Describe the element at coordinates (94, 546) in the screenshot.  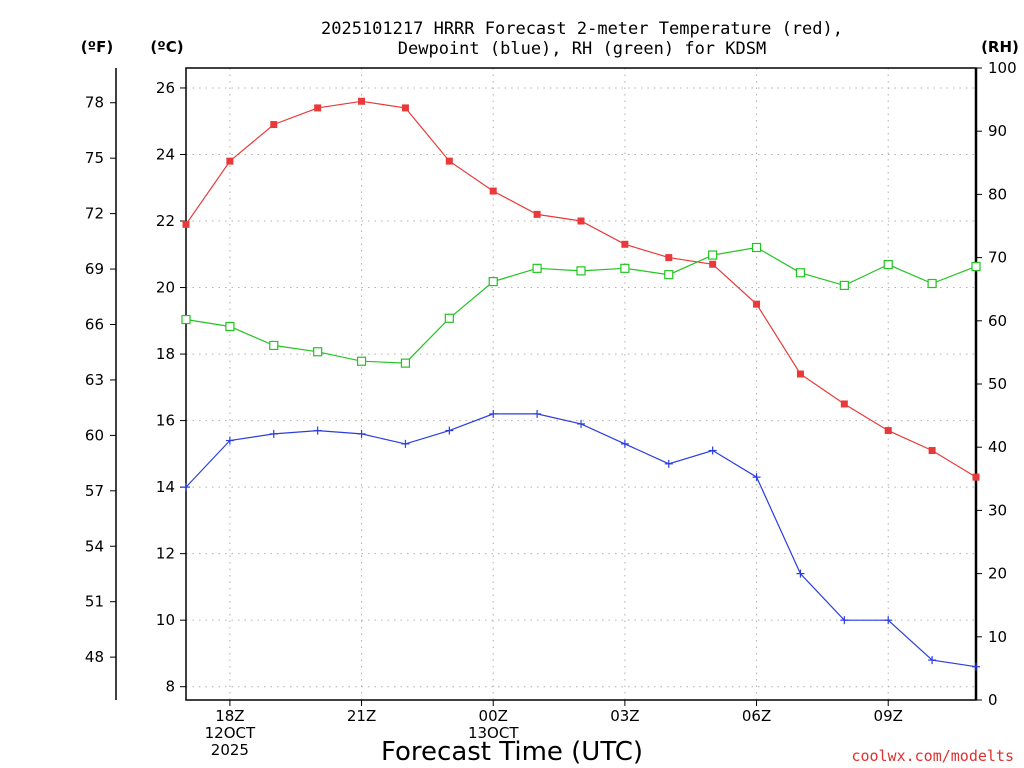
I see `tick-label-fahrenheit: 54` at that location.